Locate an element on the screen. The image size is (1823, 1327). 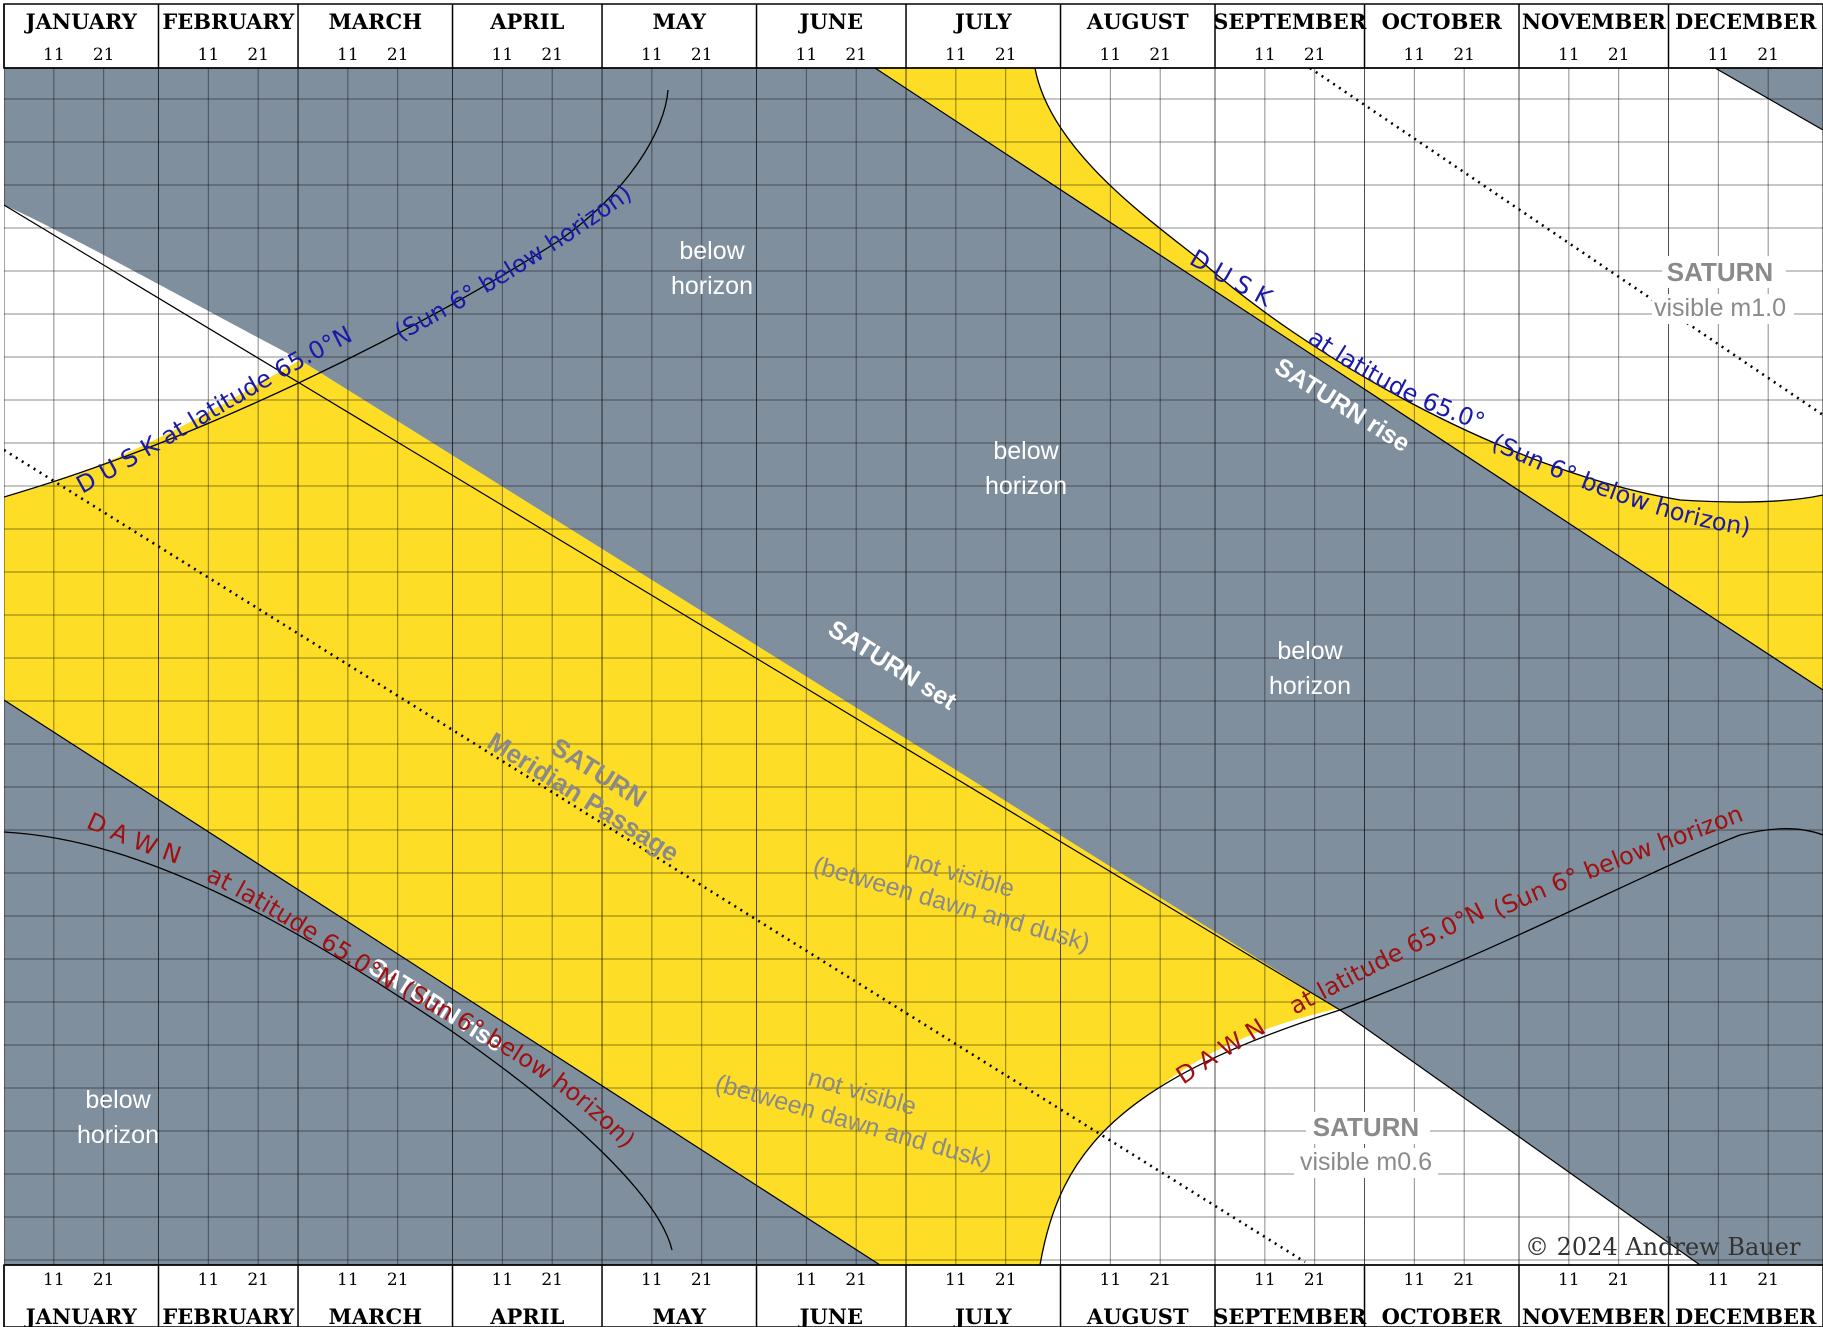
month-label-top: NOVEMBER is located at coordinates (1594, 21).